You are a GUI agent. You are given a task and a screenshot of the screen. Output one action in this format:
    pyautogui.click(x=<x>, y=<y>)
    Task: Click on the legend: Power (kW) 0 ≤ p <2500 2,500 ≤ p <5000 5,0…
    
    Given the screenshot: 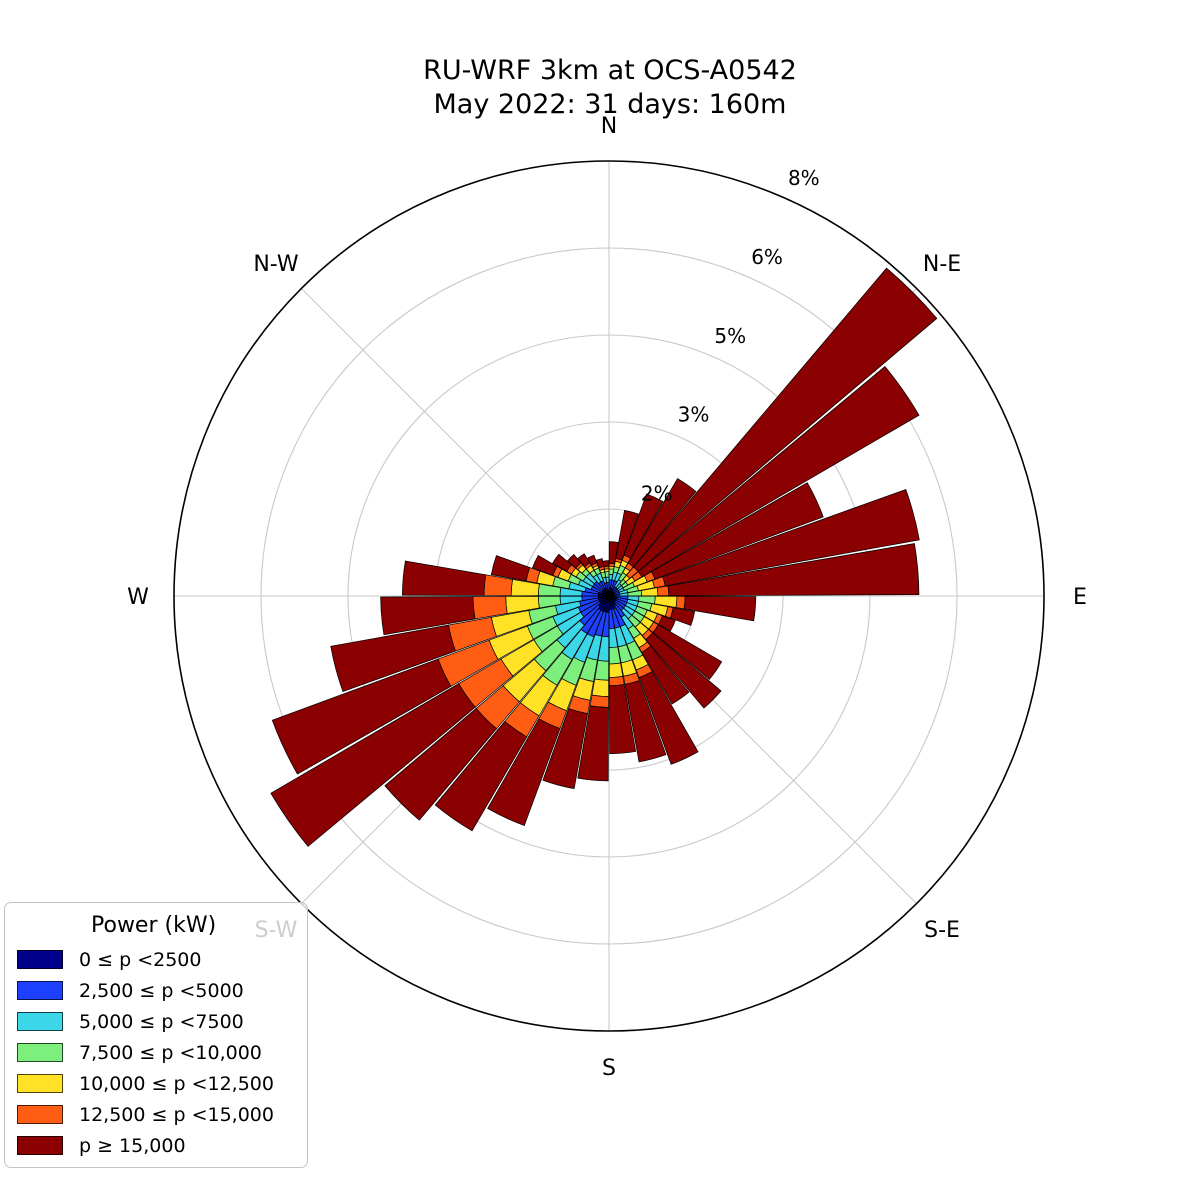 What is the action you would take?
    pyautogui.click(x=156, y=1035)
    